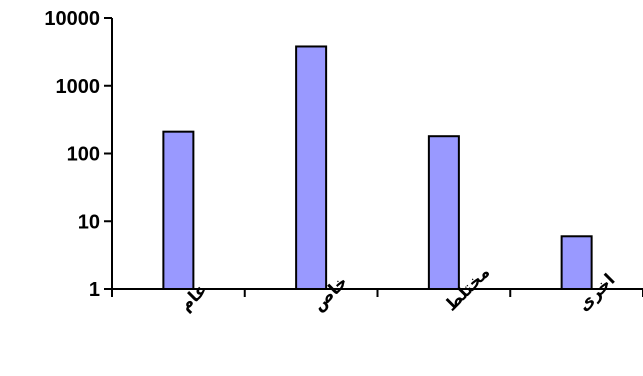 The width and height of the screenshot is (643, 376). What do you see at coordinates (89, 222) in the screenshot?
I see `y-tick-label: 10` at bounding box center [89, 222].